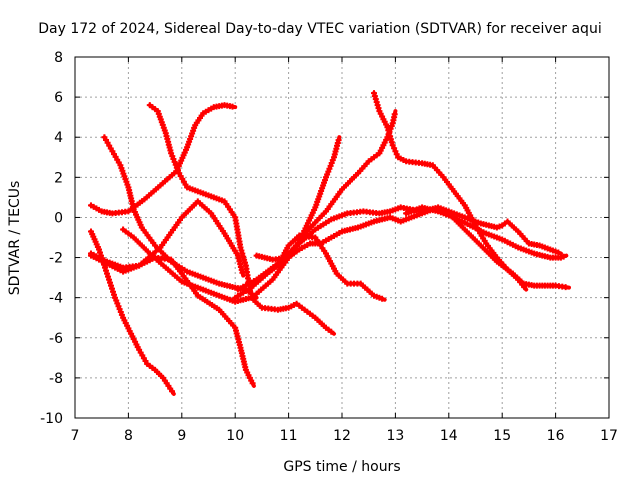 This screenshot has width=640, height=480. I want to click on y-tick-label: 8, so click(58, 58).